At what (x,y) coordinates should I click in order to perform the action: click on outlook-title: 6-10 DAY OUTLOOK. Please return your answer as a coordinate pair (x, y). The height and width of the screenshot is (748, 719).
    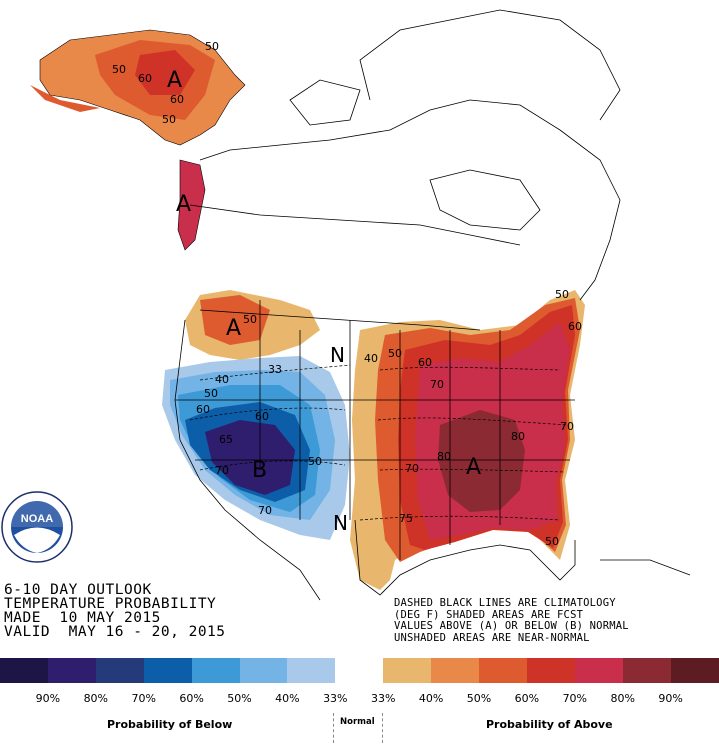
    Looking at the image, I should click on (78, 590).